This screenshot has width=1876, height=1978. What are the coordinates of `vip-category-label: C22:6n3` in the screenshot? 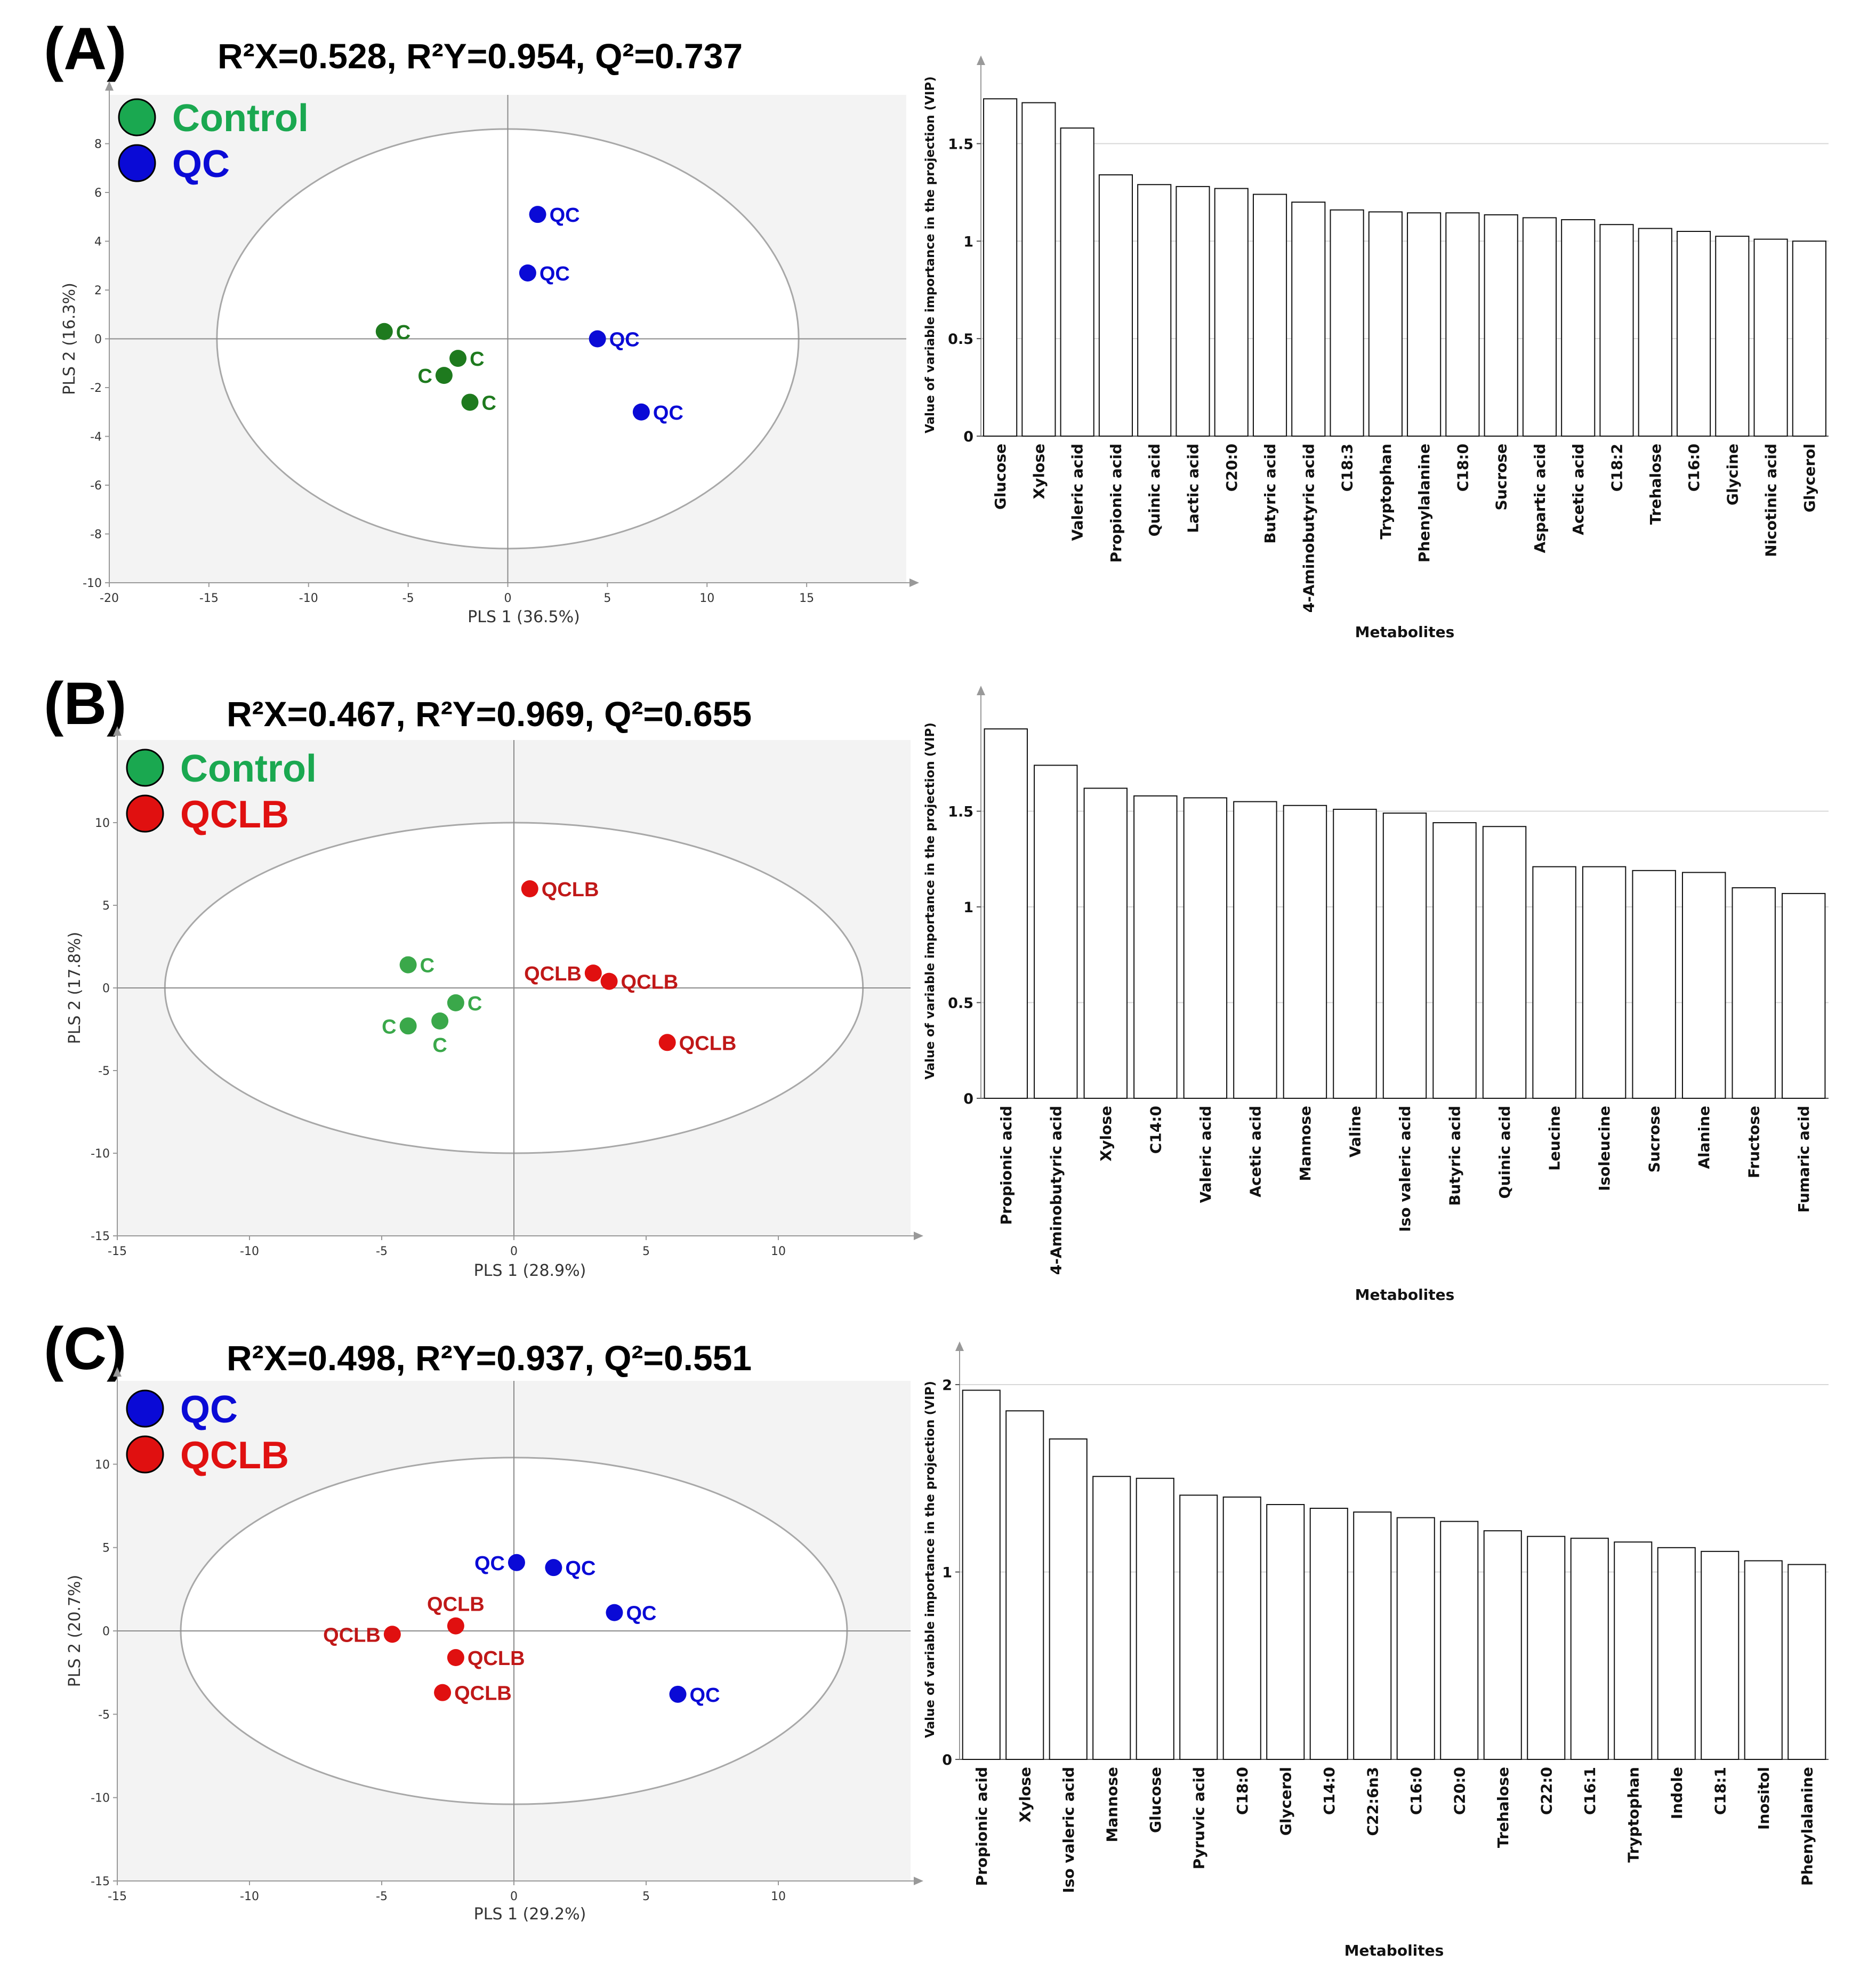 It's located at (1372, 1801).